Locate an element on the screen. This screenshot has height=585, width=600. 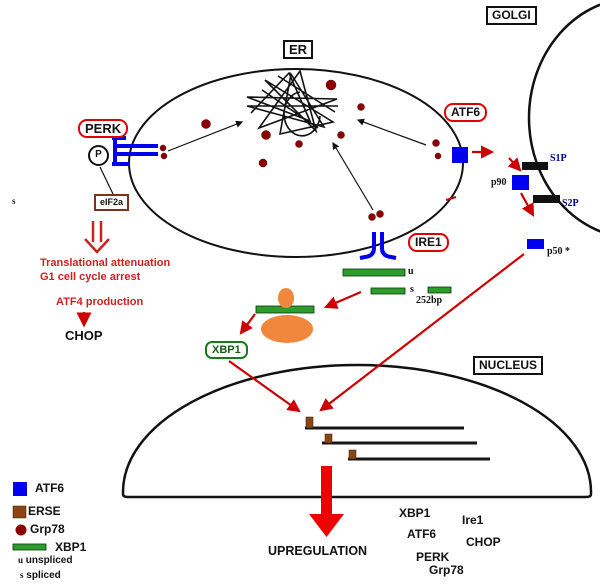
xbp1-intron-bar is located at coordinates (439, 290).